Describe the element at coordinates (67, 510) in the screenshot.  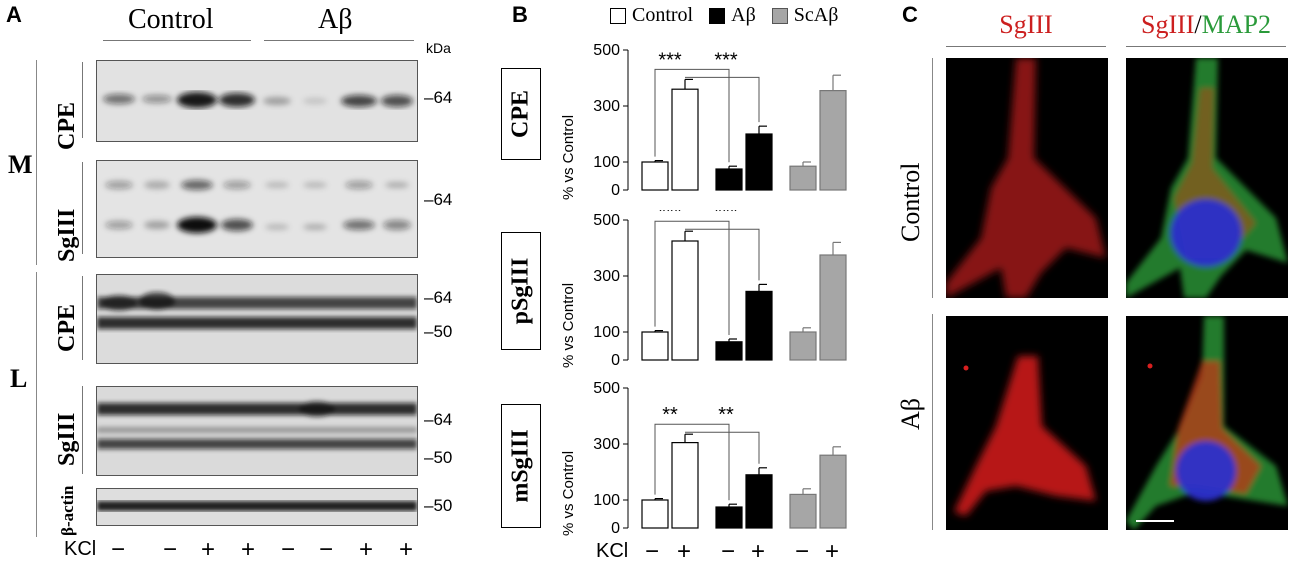
I see `blot-label-bactin: β-actin` at that location.